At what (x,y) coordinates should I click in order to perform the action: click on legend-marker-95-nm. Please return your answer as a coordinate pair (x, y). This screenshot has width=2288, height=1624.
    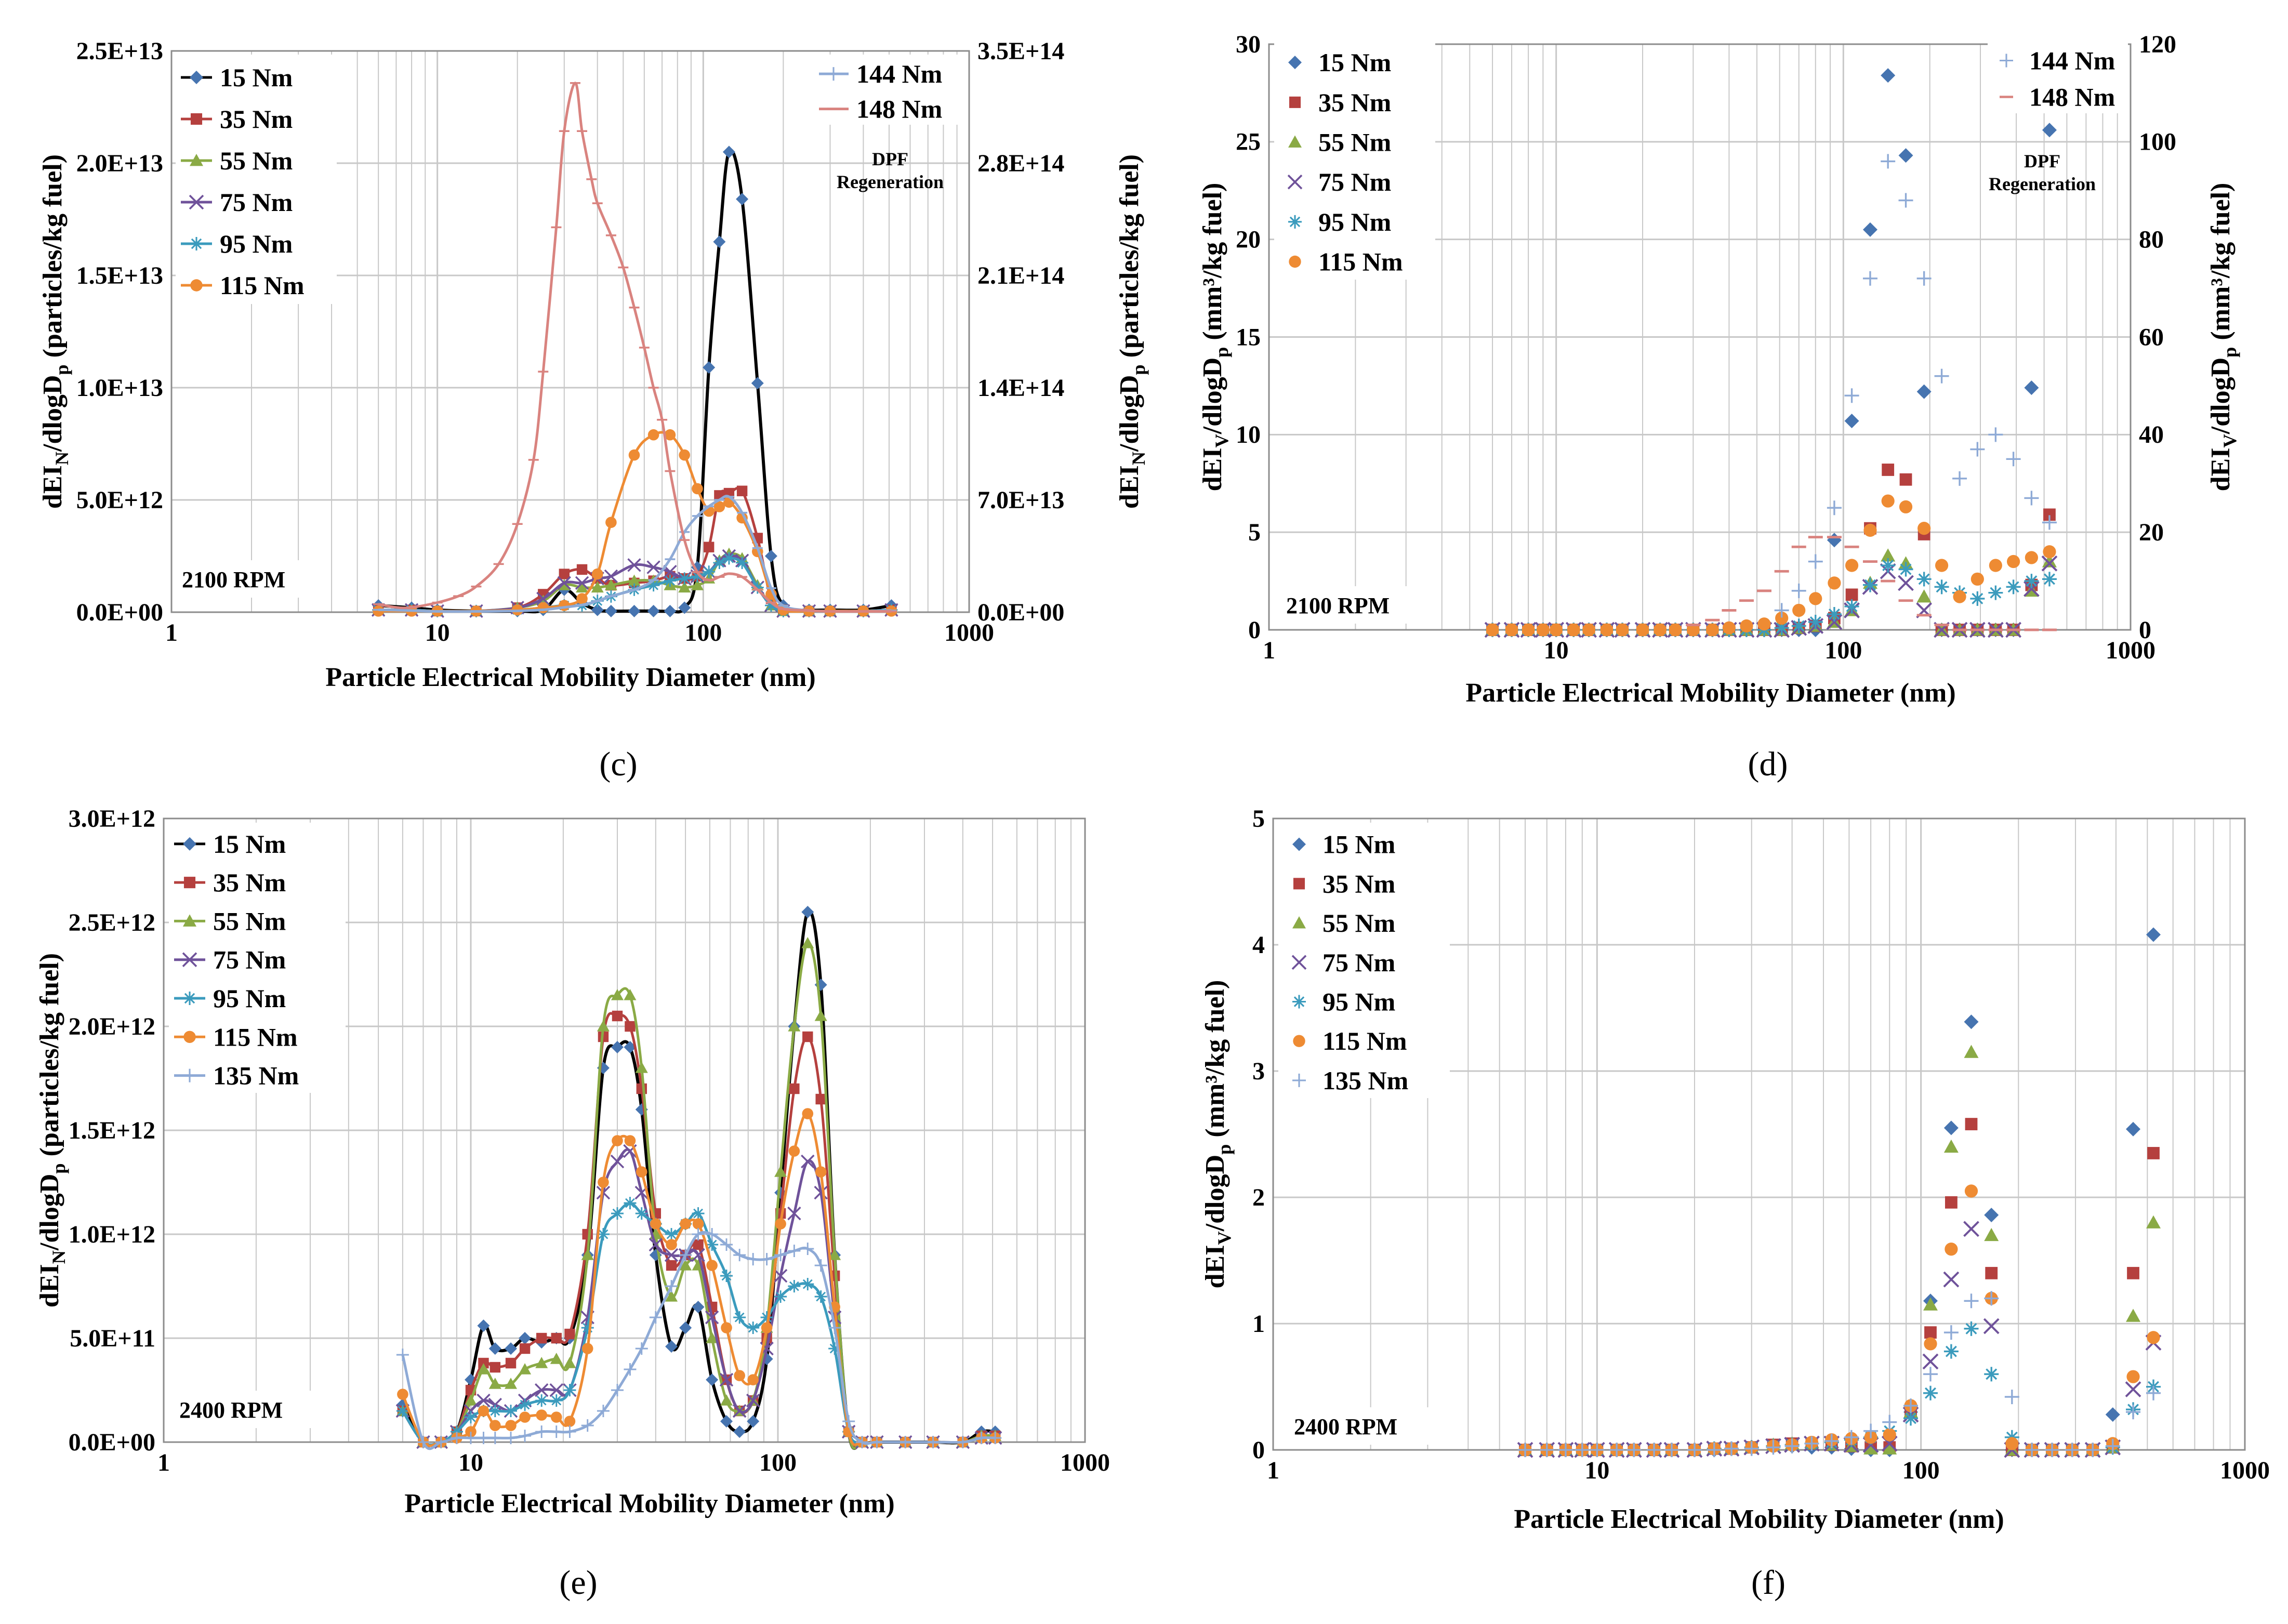
    Looking at the image, I should click on (189, 998).